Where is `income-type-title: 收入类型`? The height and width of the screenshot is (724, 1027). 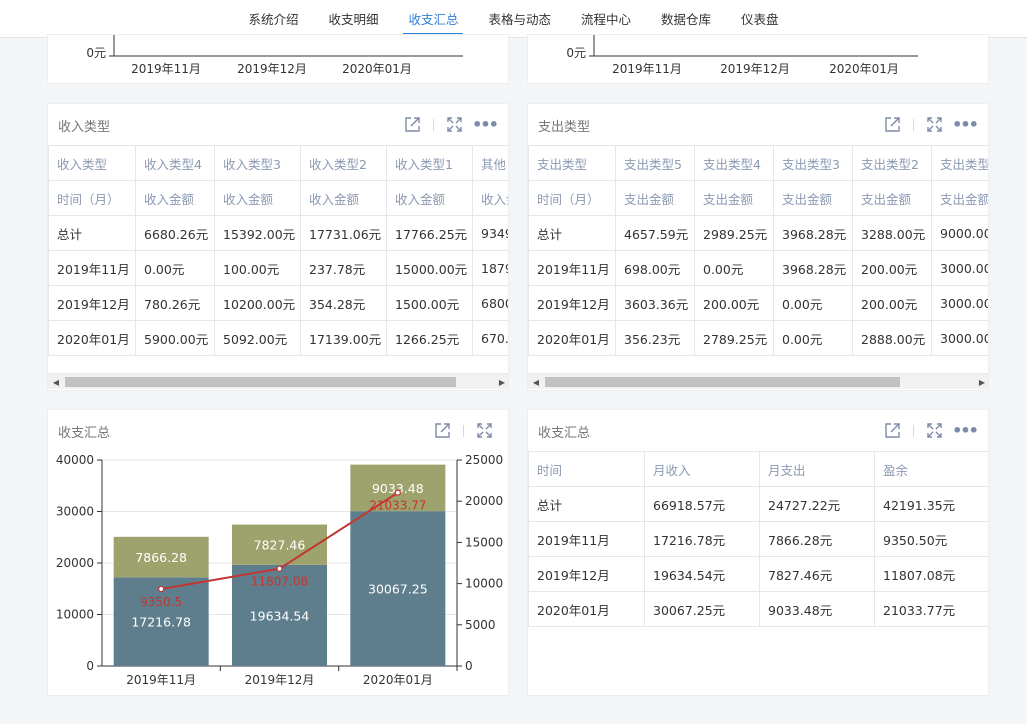
income-type-title: 收入类型 is located at coordinates (84, 127).